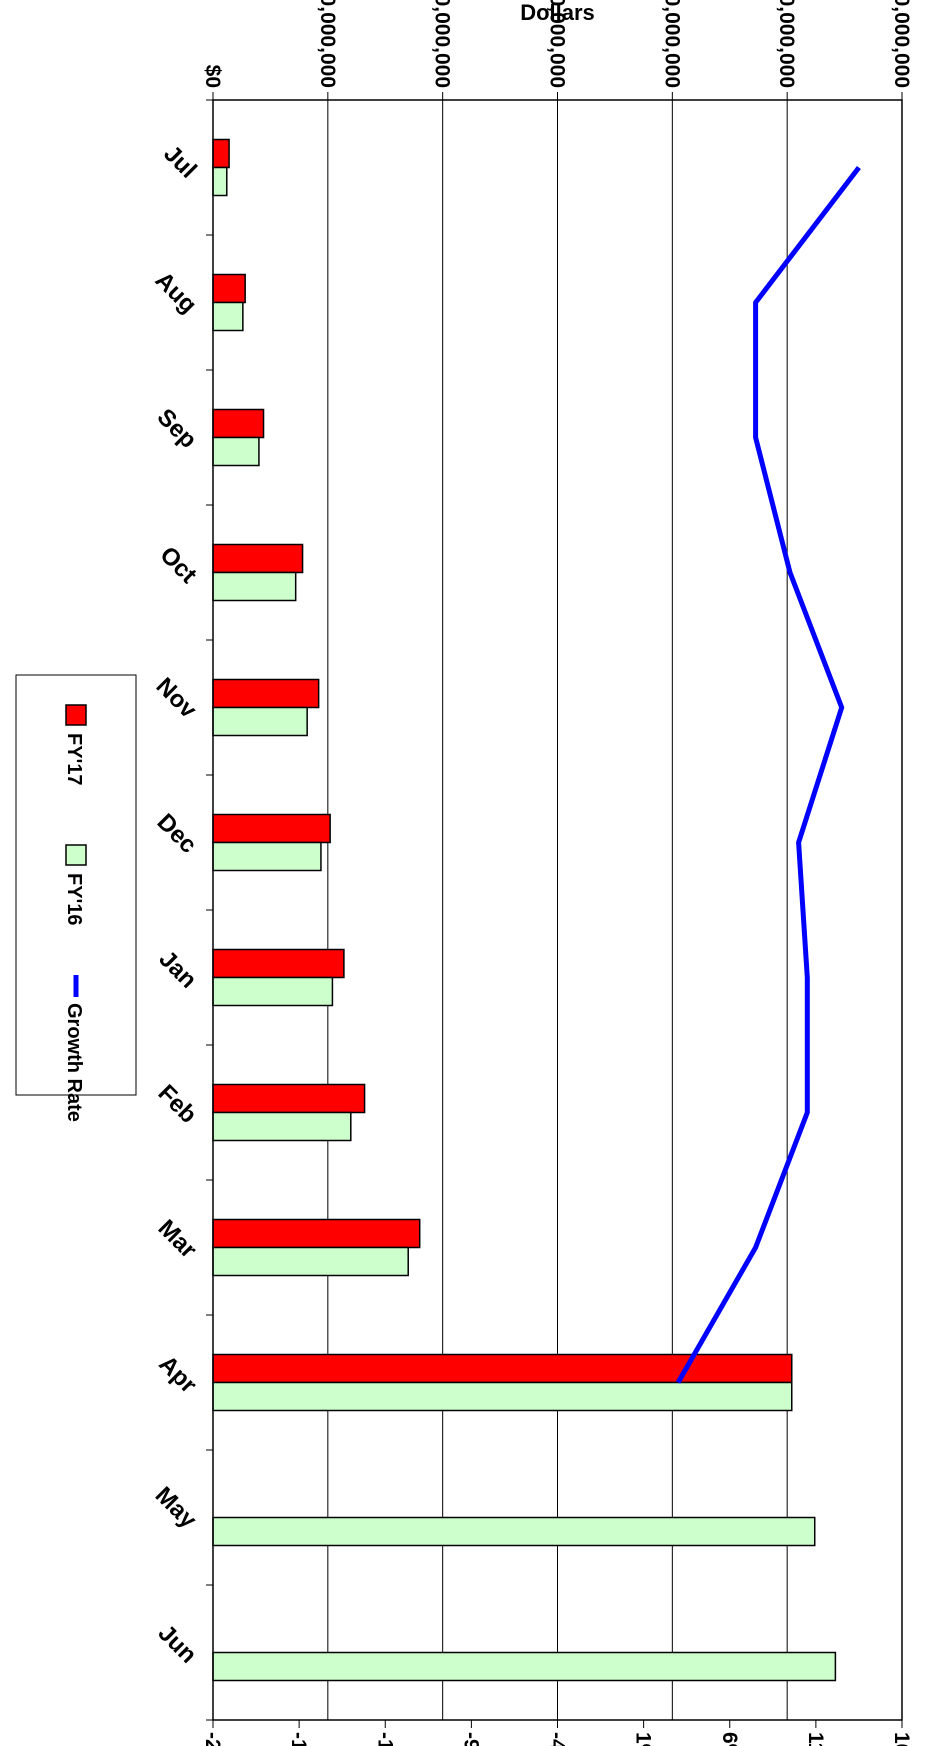 This screenshot has width=926, height=1746. I want to click on bar-fy-16-jan, so click(273, 991).